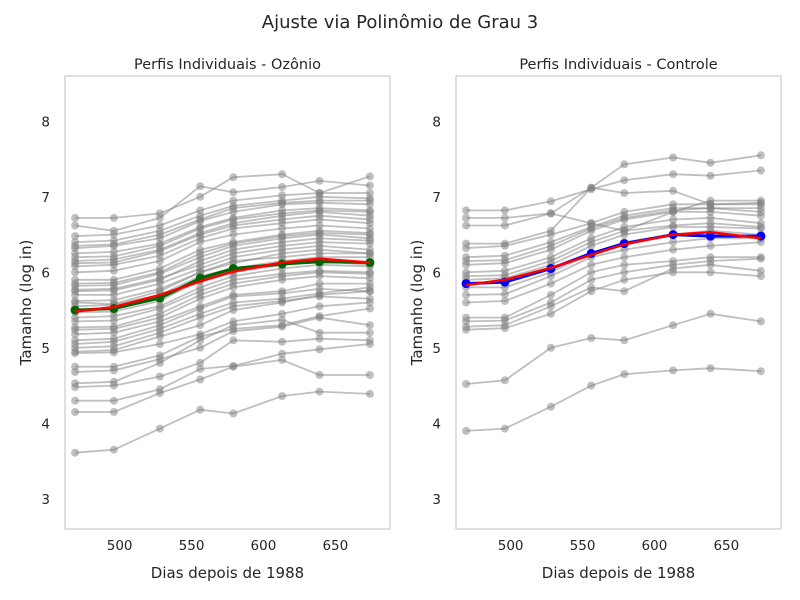 The width and height of the screenshot is (800, 600). What do you see at coordinates (436, 500) in the screenshot?
I see `y-tick-label: 3` at bounding box center [436, 500].